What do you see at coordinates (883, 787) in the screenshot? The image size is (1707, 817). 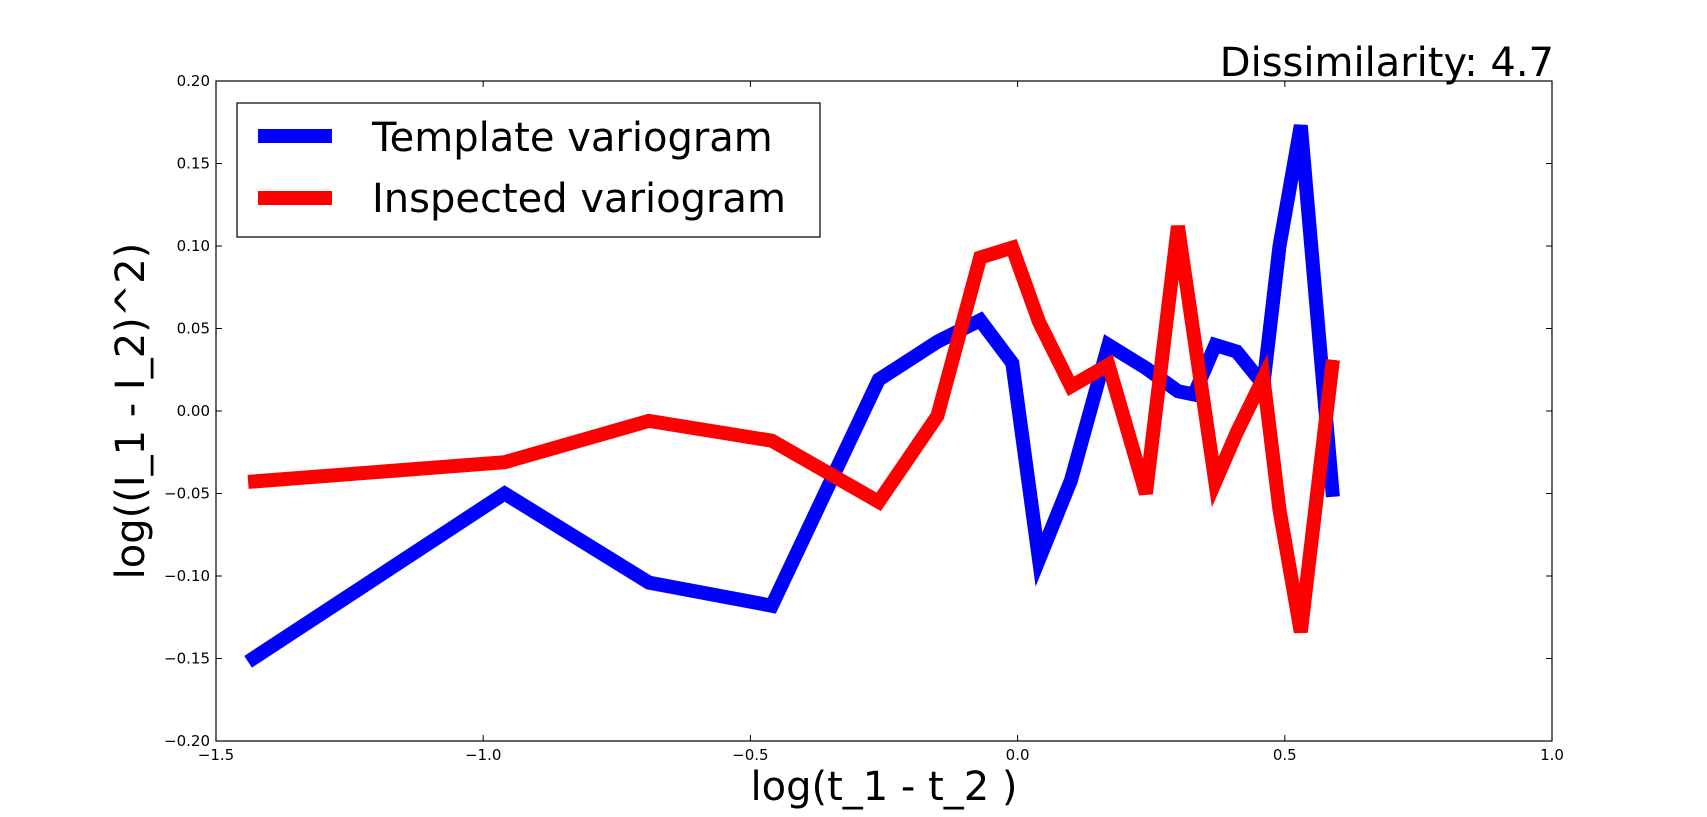 I see `x-axis-label: log(t_1 - t_2 )` at bounding box center [883, 787].